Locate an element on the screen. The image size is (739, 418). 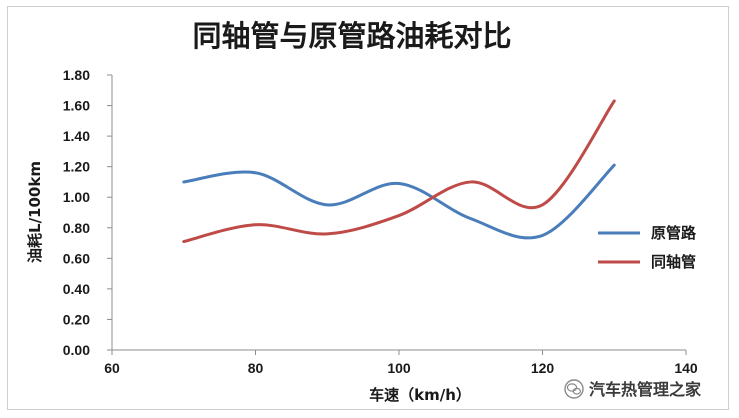
y-tick-label: 1.60 is located at coordinates (76, 106).